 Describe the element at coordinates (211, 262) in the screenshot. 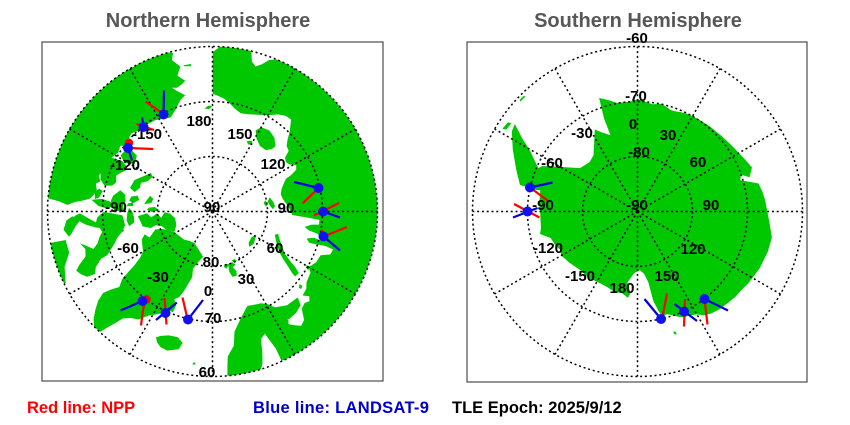

I see `svg-text: 80` at that location.